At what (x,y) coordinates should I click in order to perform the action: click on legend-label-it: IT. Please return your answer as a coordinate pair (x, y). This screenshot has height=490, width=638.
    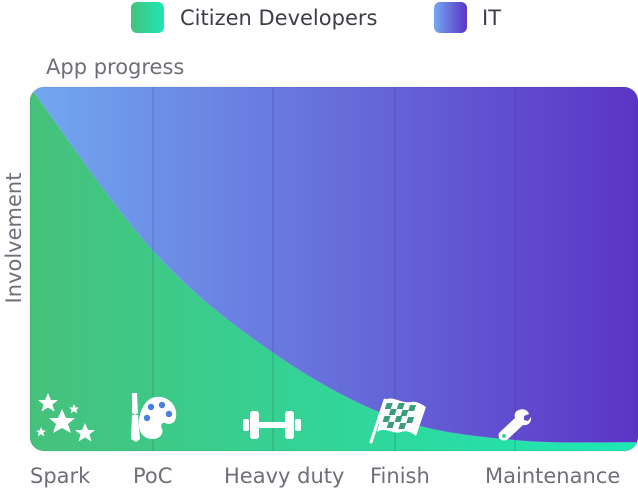
    Looking at the image, I should click on (491, 18).